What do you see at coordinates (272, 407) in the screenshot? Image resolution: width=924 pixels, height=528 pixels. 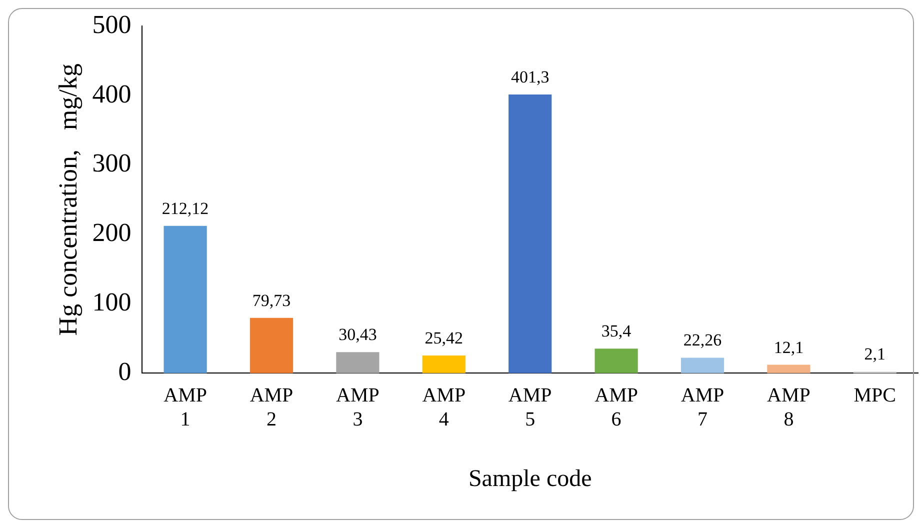 I see `x-tick-label: AMP 2` at bounding box center [272, 407].